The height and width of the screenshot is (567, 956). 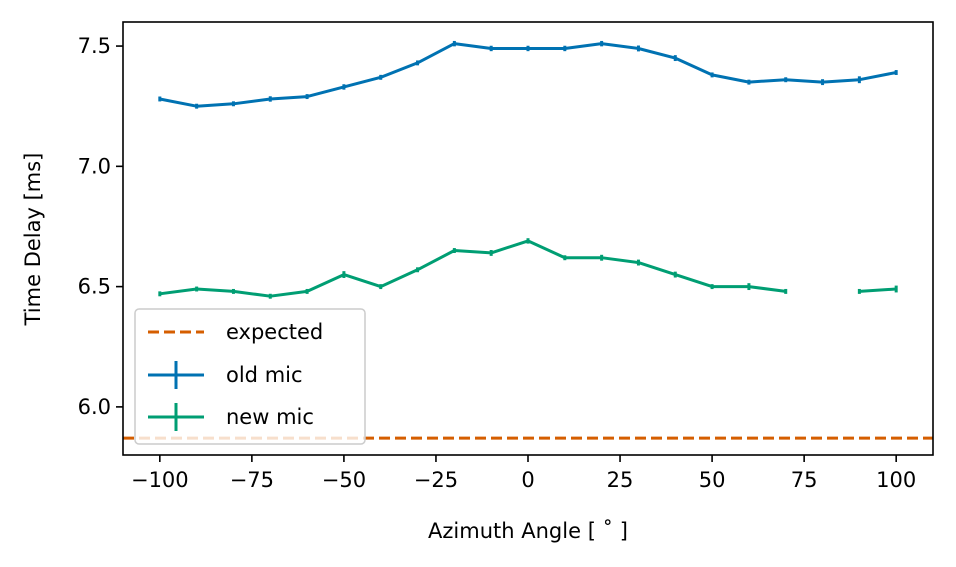 What do you see at coordinates (620, 480) in the screenshot?
I see `x-tick-label: 25` at bounding box center [620, 480].